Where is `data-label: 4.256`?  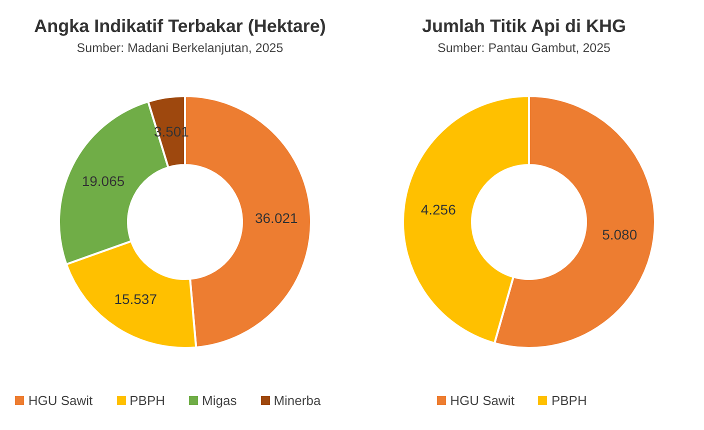 data-label: 4.256 is located at coordinates (438, 209).